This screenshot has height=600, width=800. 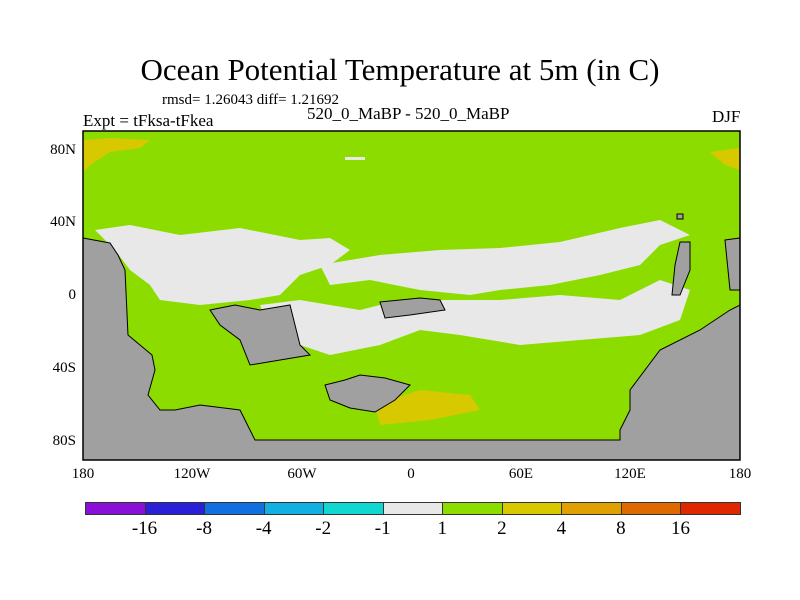 What do you see at coordinates (72, 295) in the screenshot?
I see `lat-tick: 0` at bounding box center [72, 295].